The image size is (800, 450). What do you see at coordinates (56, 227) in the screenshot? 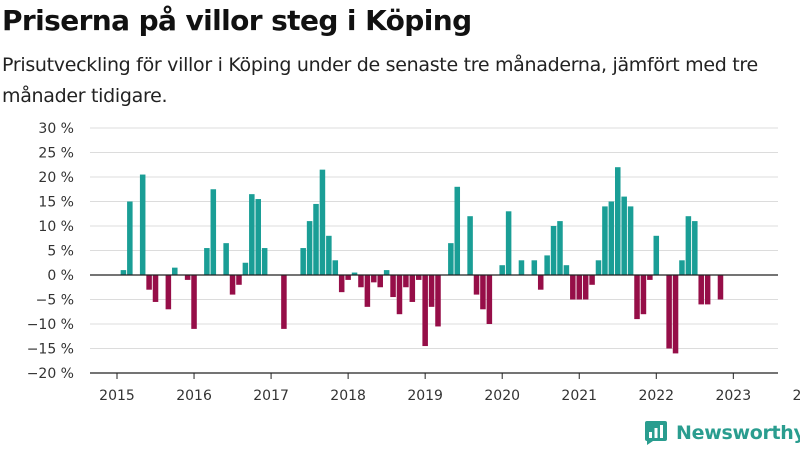
I see `y-tick-label: 10 %` at bounding box center [56, 227].